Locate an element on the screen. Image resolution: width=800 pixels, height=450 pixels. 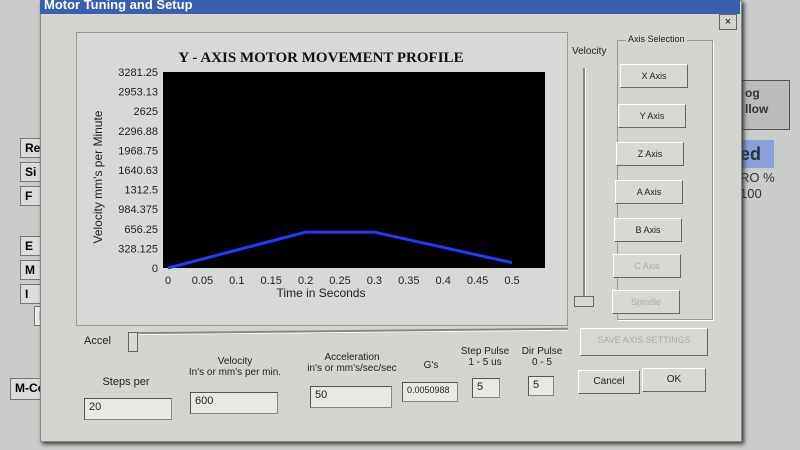
x-tick-label: 0 is located at coordinates (168, 281).